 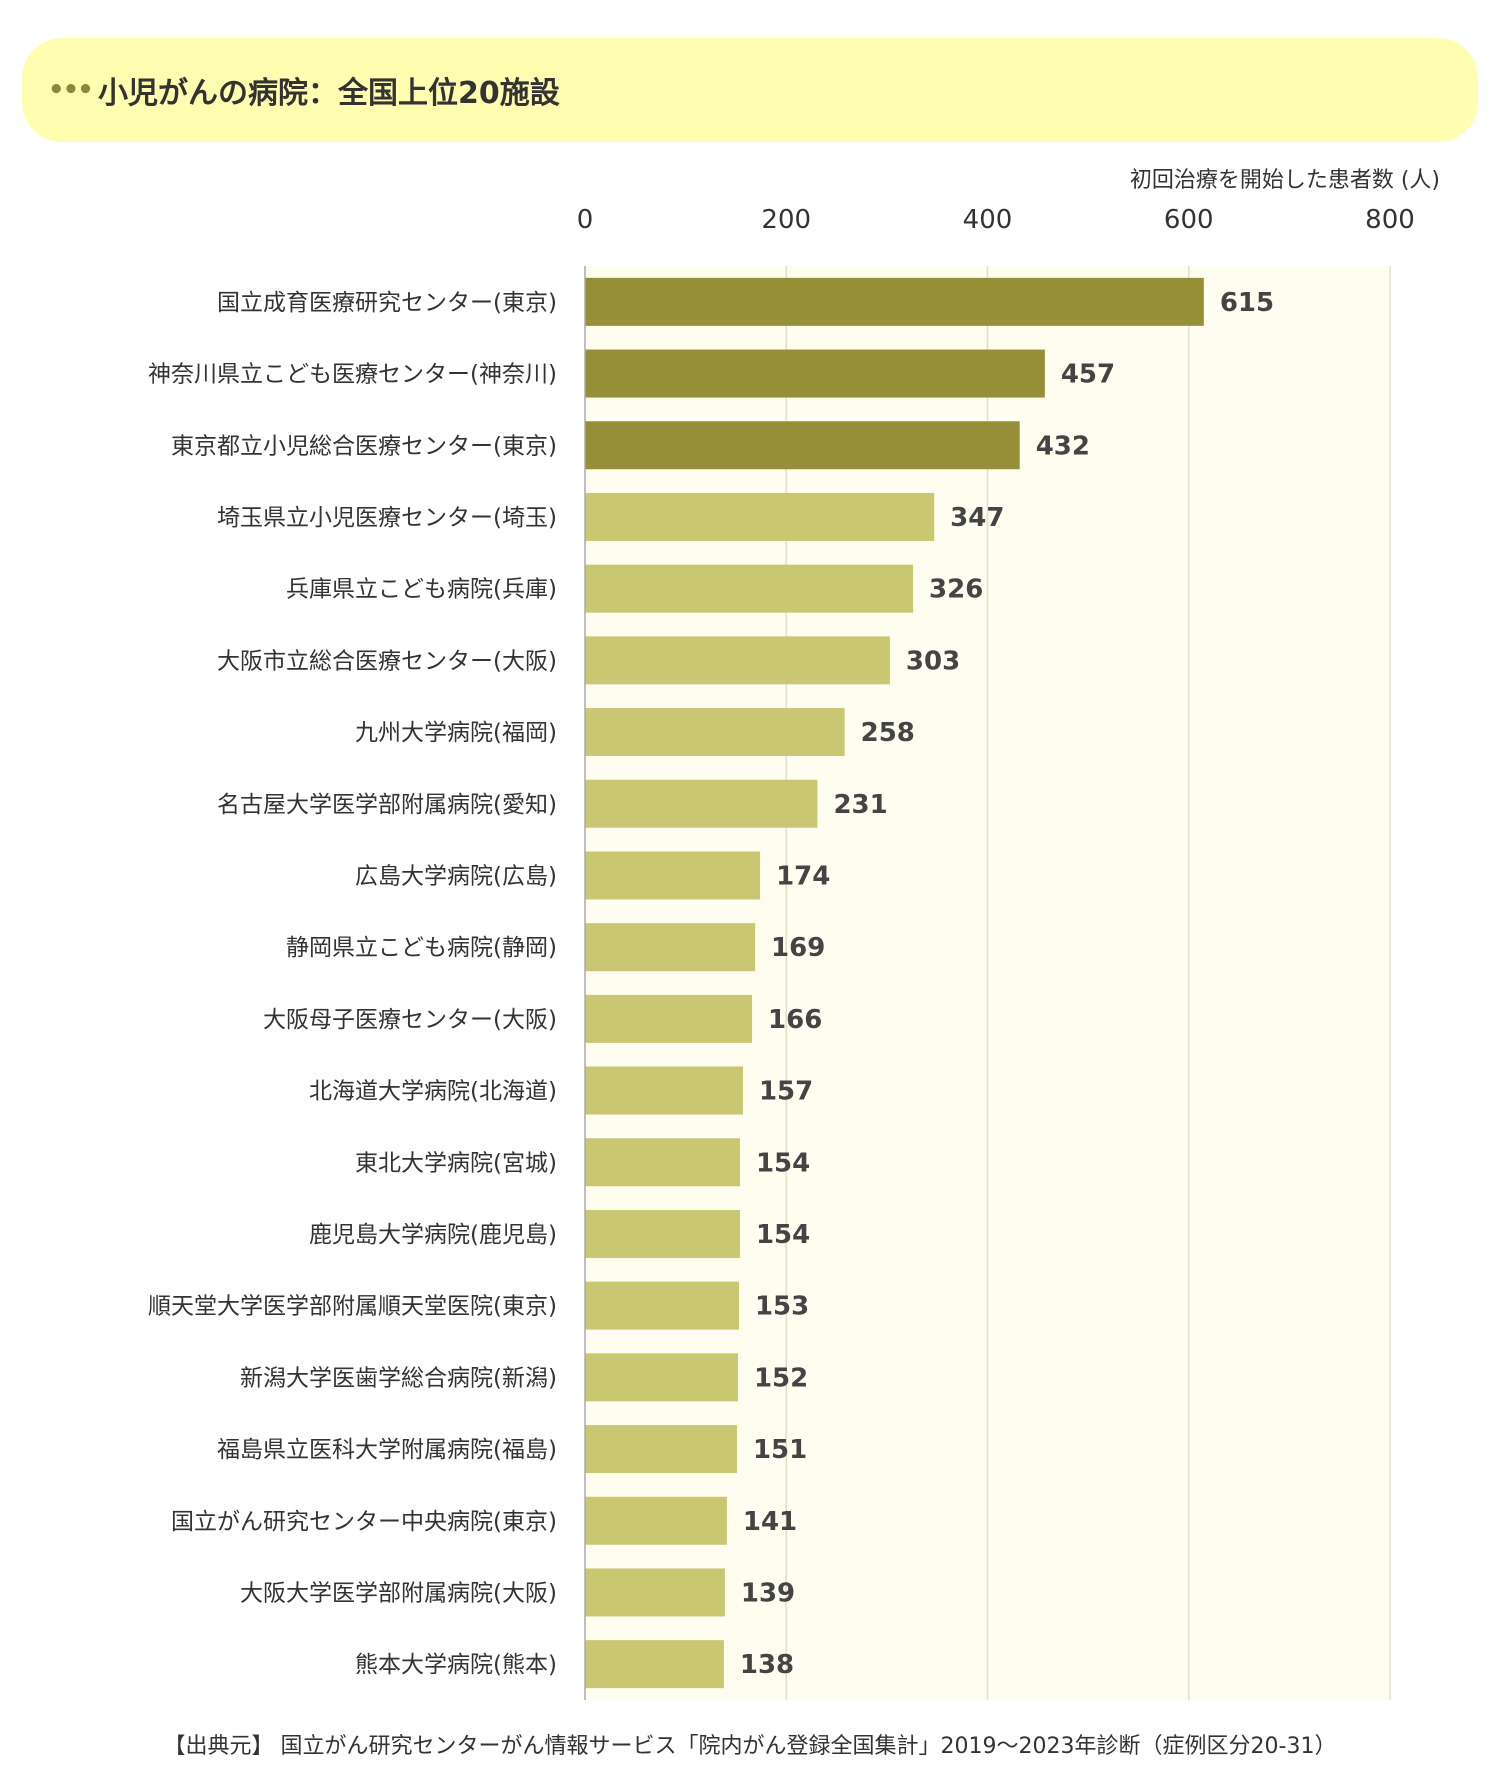 What do you see at coordinates (782, 1307) in the screenshot?
I see `value-label: 153` at bounding box center [782, 1307].